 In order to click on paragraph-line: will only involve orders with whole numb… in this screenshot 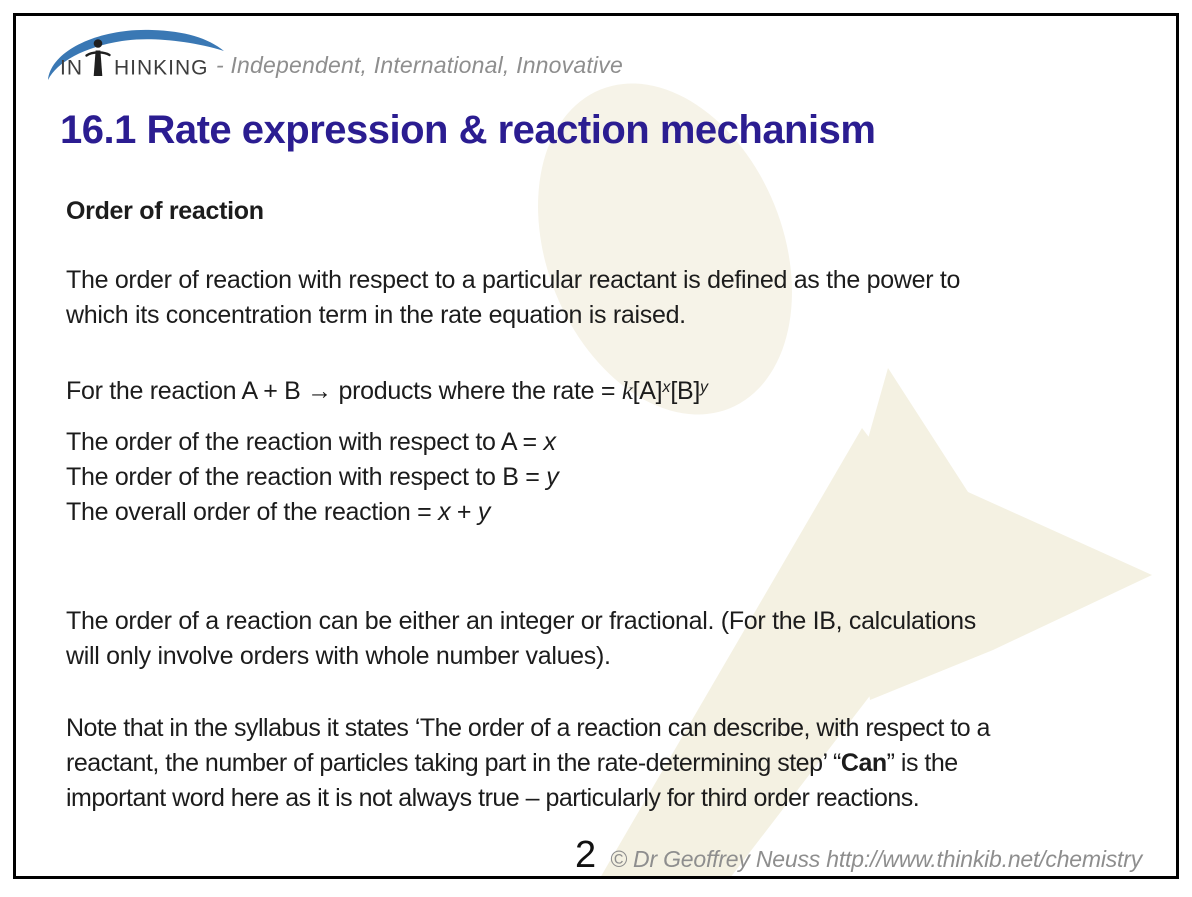, I will do `click(338, 656)`.